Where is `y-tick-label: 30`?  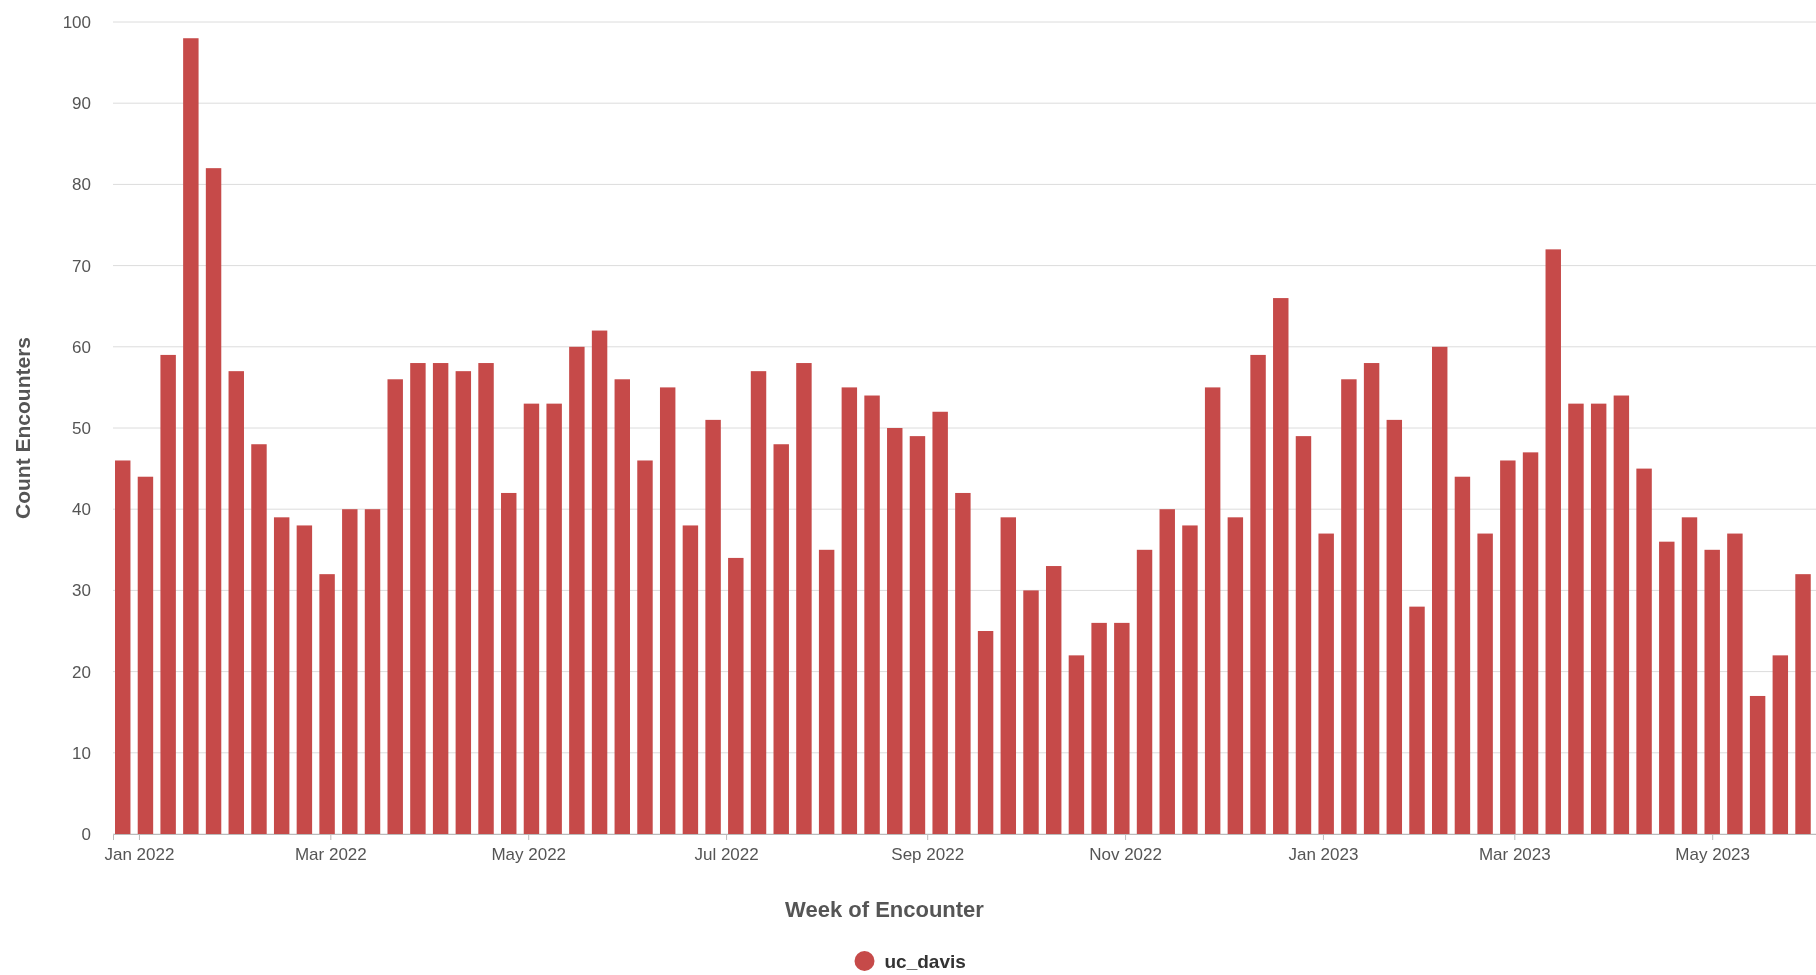 y-tick-label: 30 is located at coordinates (81, 591).